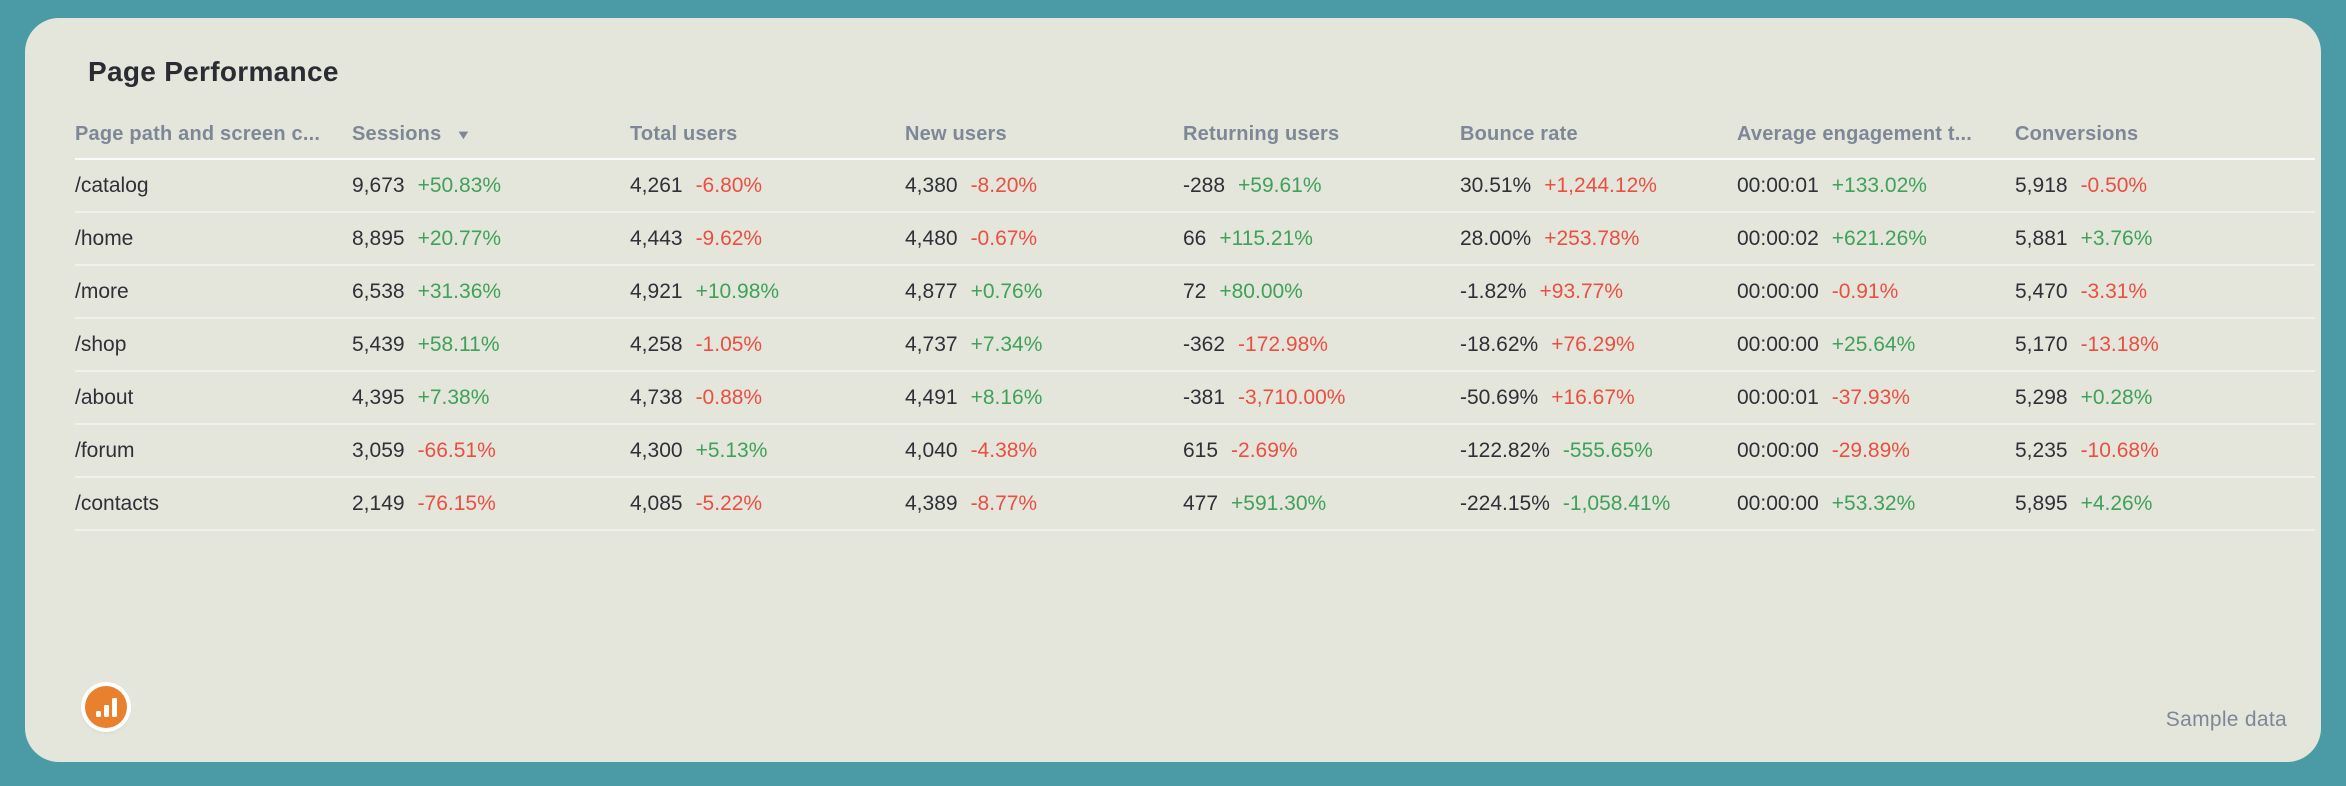  I want to click on metric-cell: 4,877 +0.76%, so click(1044, 292).